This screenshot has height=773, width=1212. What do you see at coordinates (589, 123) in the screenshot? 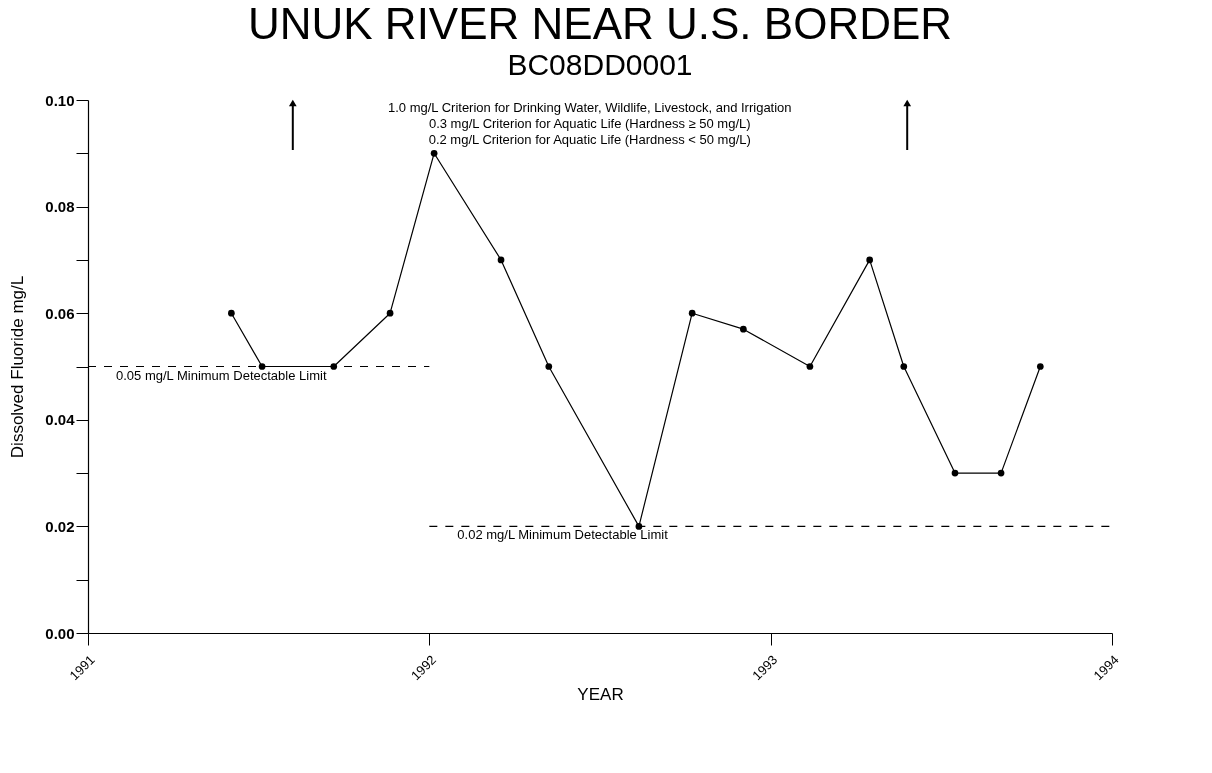
I see `annotation: 0.3 mg/L Criterion for Aquatic Life (Hardness ≥ 50 mg/L)` at bounding box center [589, 123].